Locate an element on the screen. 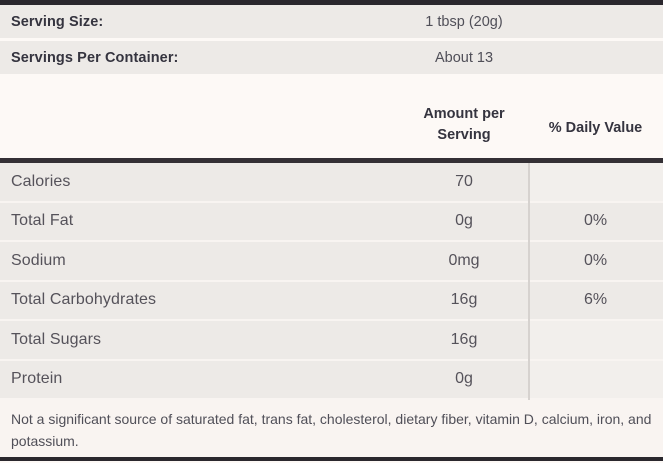  row-label: Total Fat is located at coordinates (42, 221).